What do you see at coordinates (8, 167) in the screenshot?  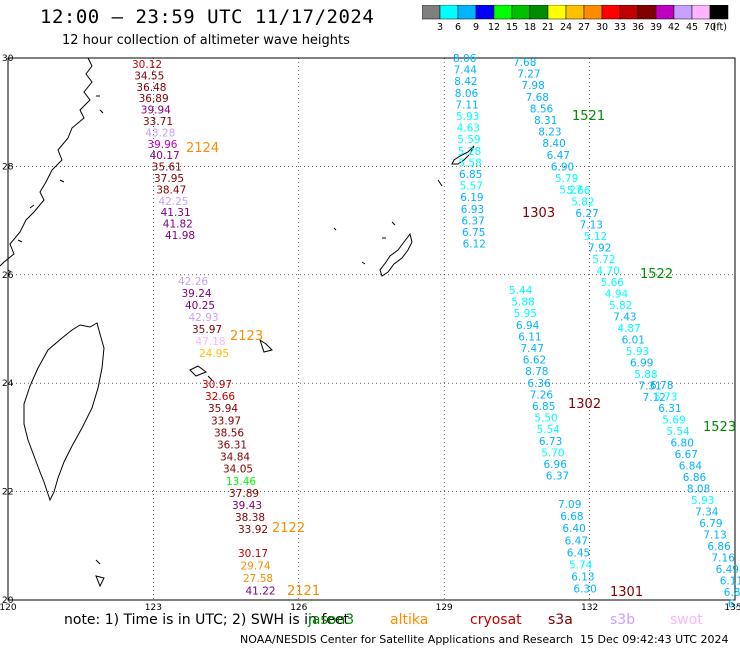 I see `latitude-label: 28` at bounding box center [8, 167].